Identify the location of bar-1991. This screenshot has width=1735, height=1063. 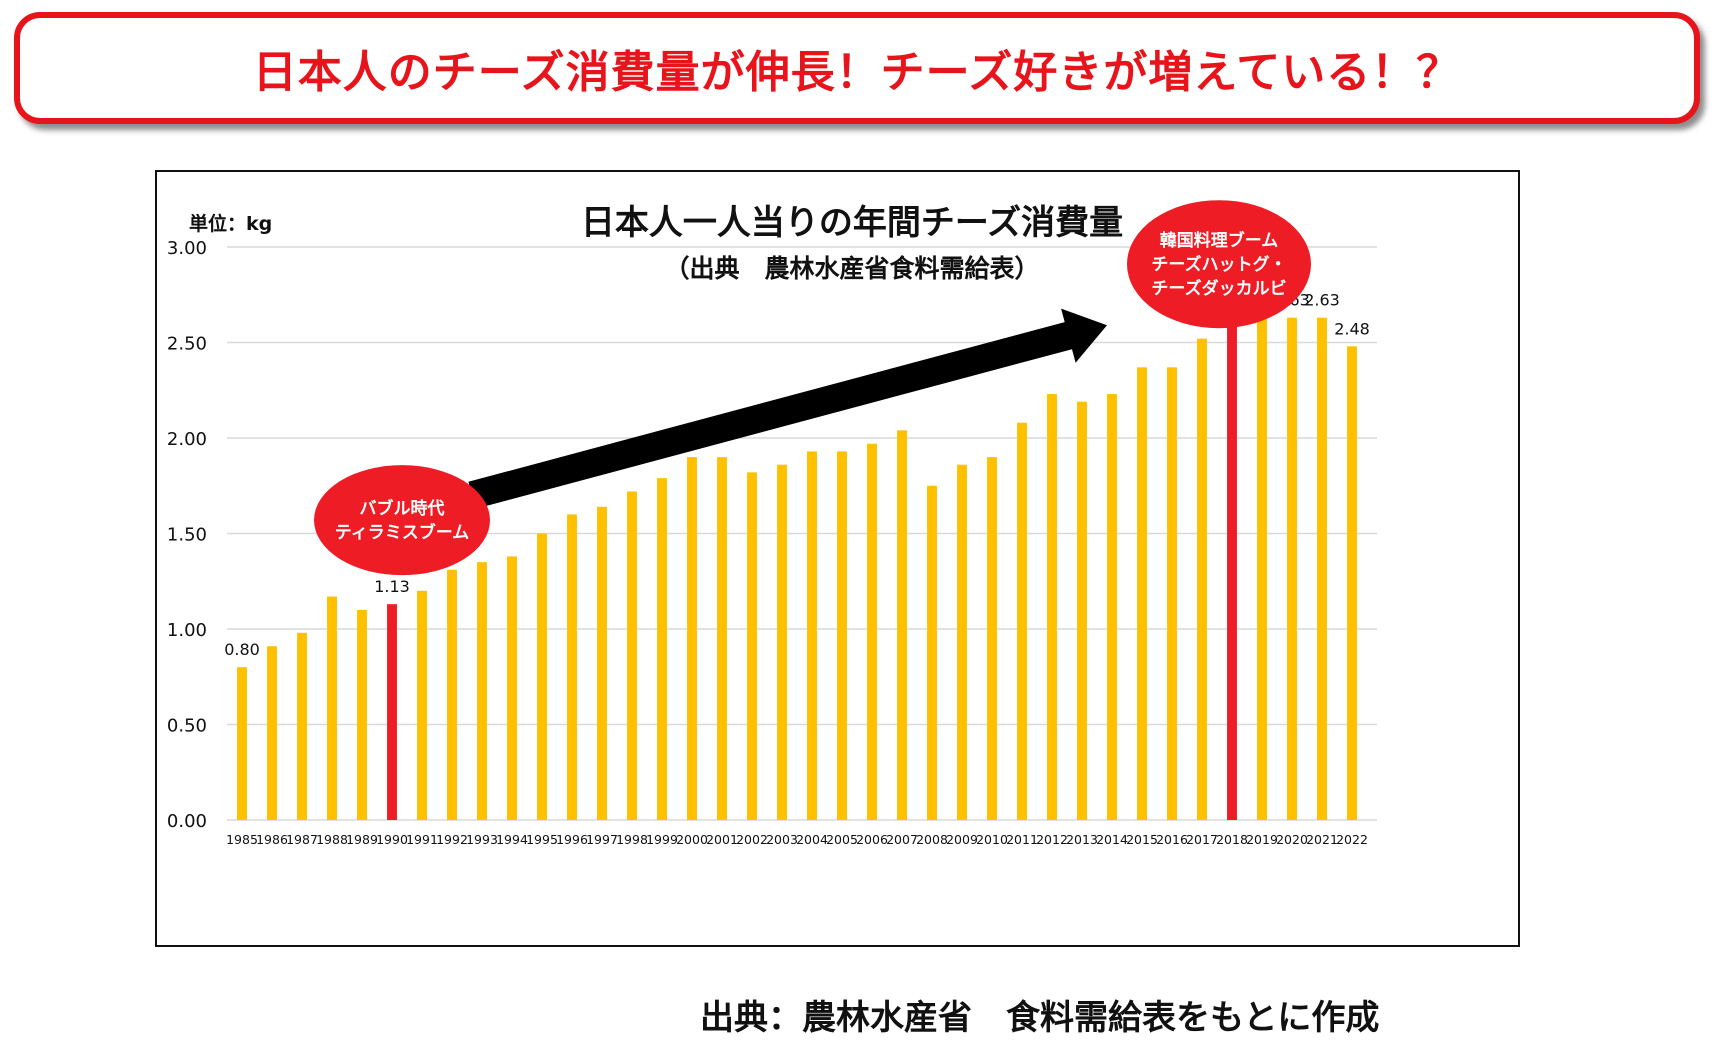
(422, 705).